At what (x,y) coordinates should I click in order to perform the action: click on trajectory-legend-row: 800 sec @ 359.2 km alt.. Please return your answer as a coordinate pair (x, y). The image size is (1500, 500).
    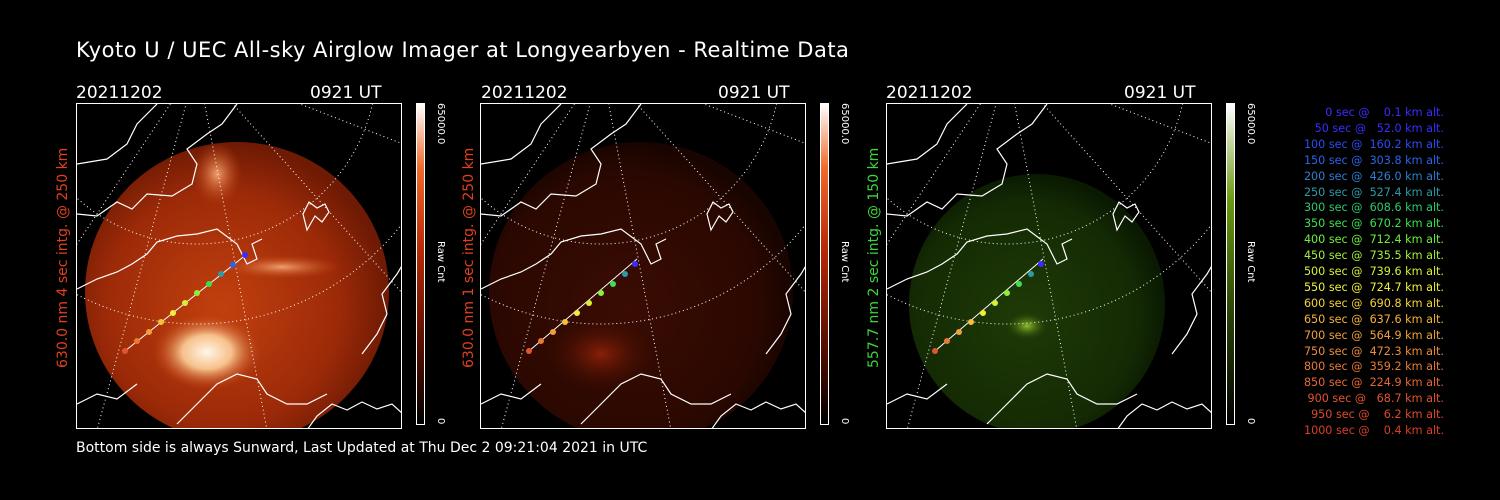
    Looking at the image, I should click on (1373, 367).